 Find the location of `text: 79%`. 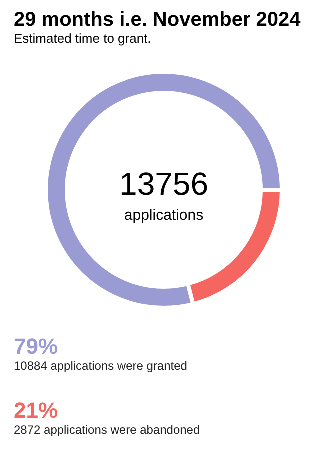

text: 79% is located at coordinates (36, 346).